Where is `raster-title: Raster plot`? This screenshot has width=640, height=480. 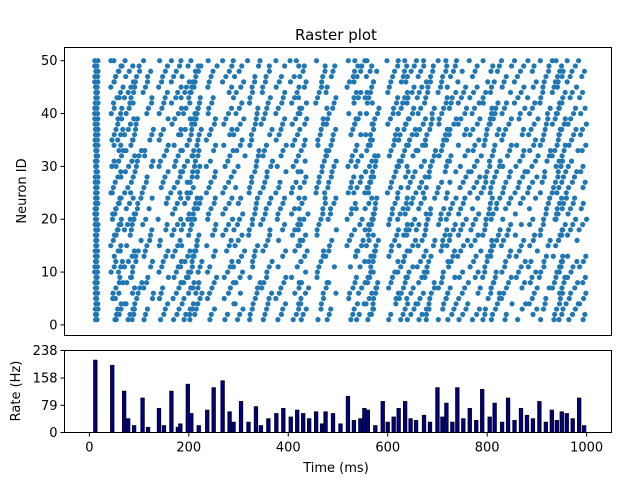 raster-title: Raster plot is located at coordinates (336, 35).